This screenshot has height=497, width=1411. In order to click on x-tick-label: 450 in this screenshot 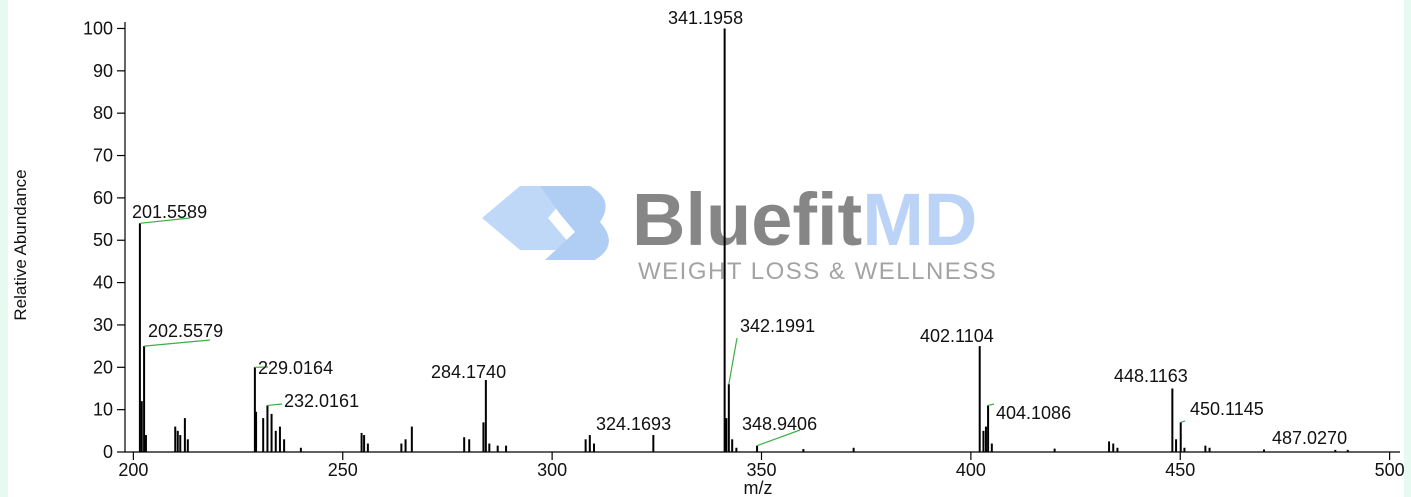, I will do `click(1180, 470)`.